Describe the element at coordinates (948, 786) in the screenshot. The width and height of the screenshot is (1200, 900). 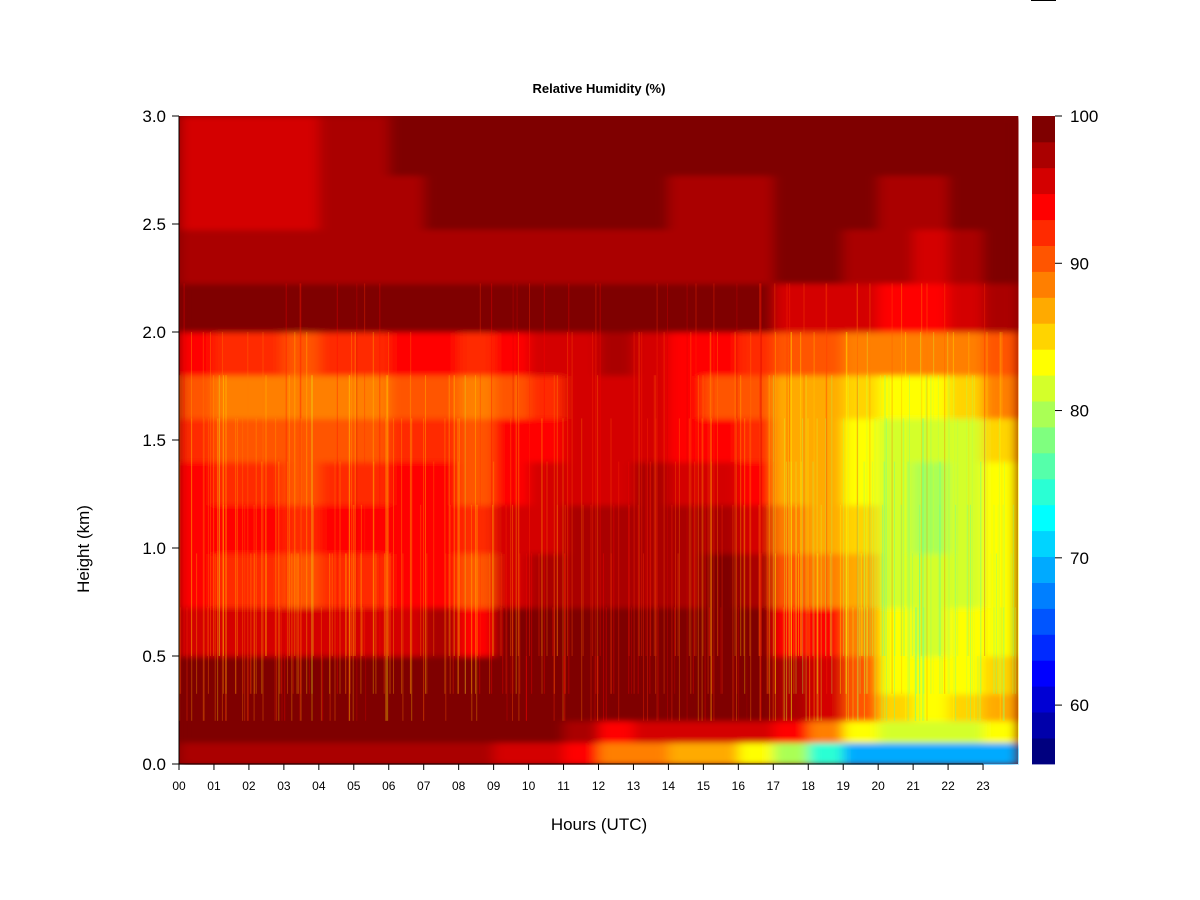
I see `x-tick-label: 22` at that location.